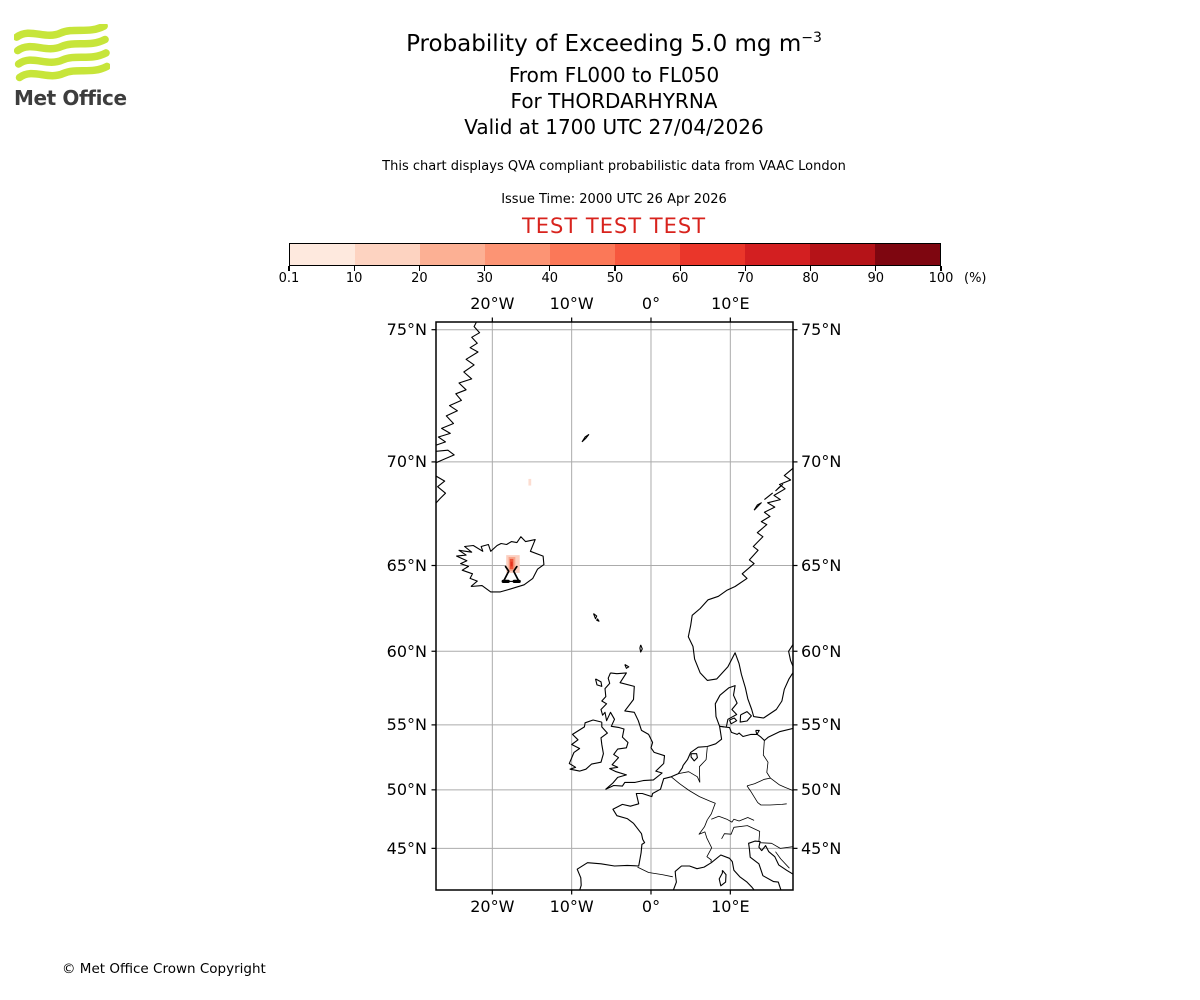  Describe the element at coordinates (164, 969) in the screenshot. I see `copyright-text: © Met Office Crown Copyright` at that location.